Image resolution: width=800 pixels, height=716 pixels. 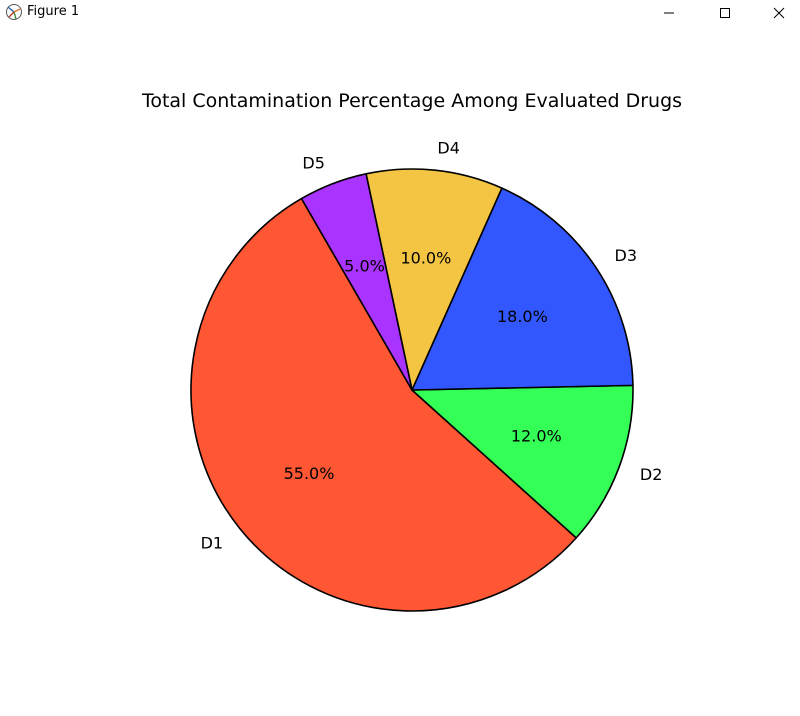 What do you see at coordinates (536, 436) in the screenshot?
I see `percent-label-d2: 12.0%` at bounding box center [536, 436].